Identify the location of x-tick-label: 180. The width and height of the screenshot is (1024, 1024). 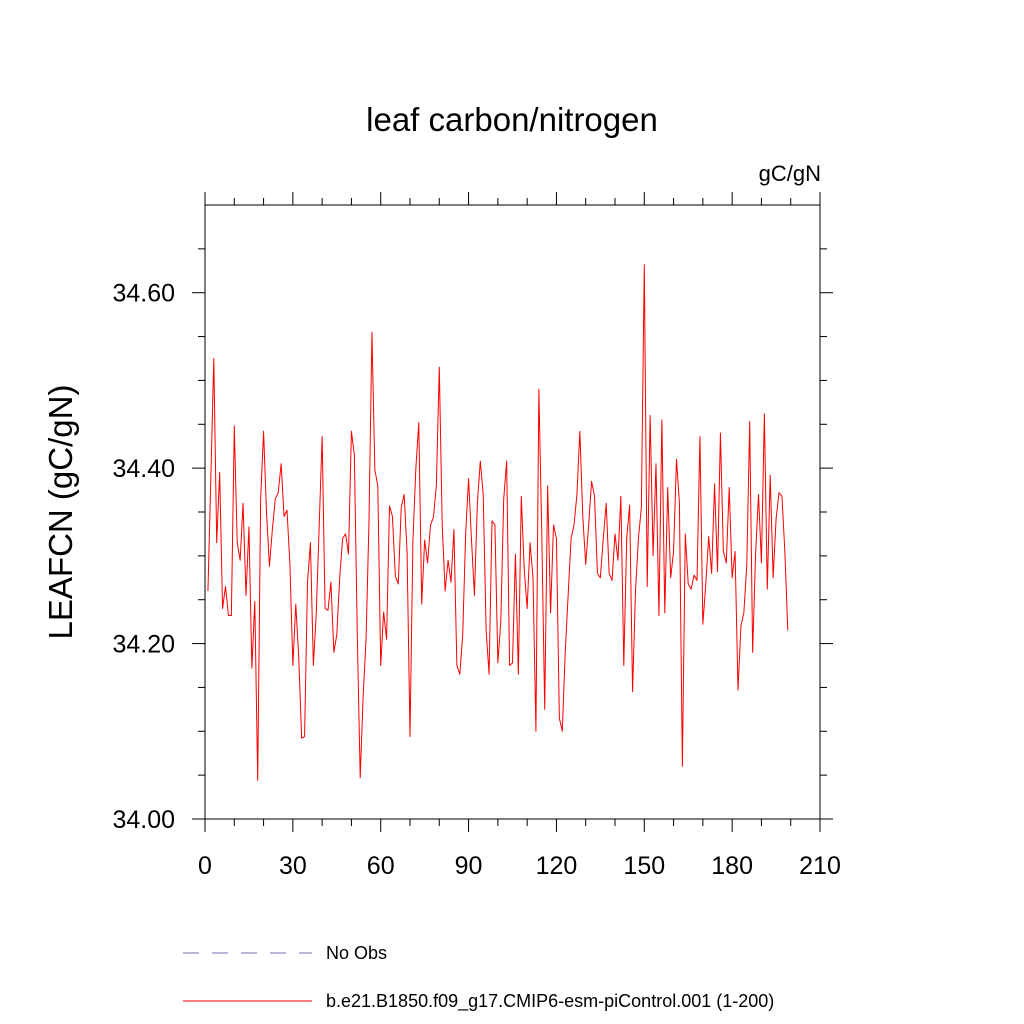
(732, 866).